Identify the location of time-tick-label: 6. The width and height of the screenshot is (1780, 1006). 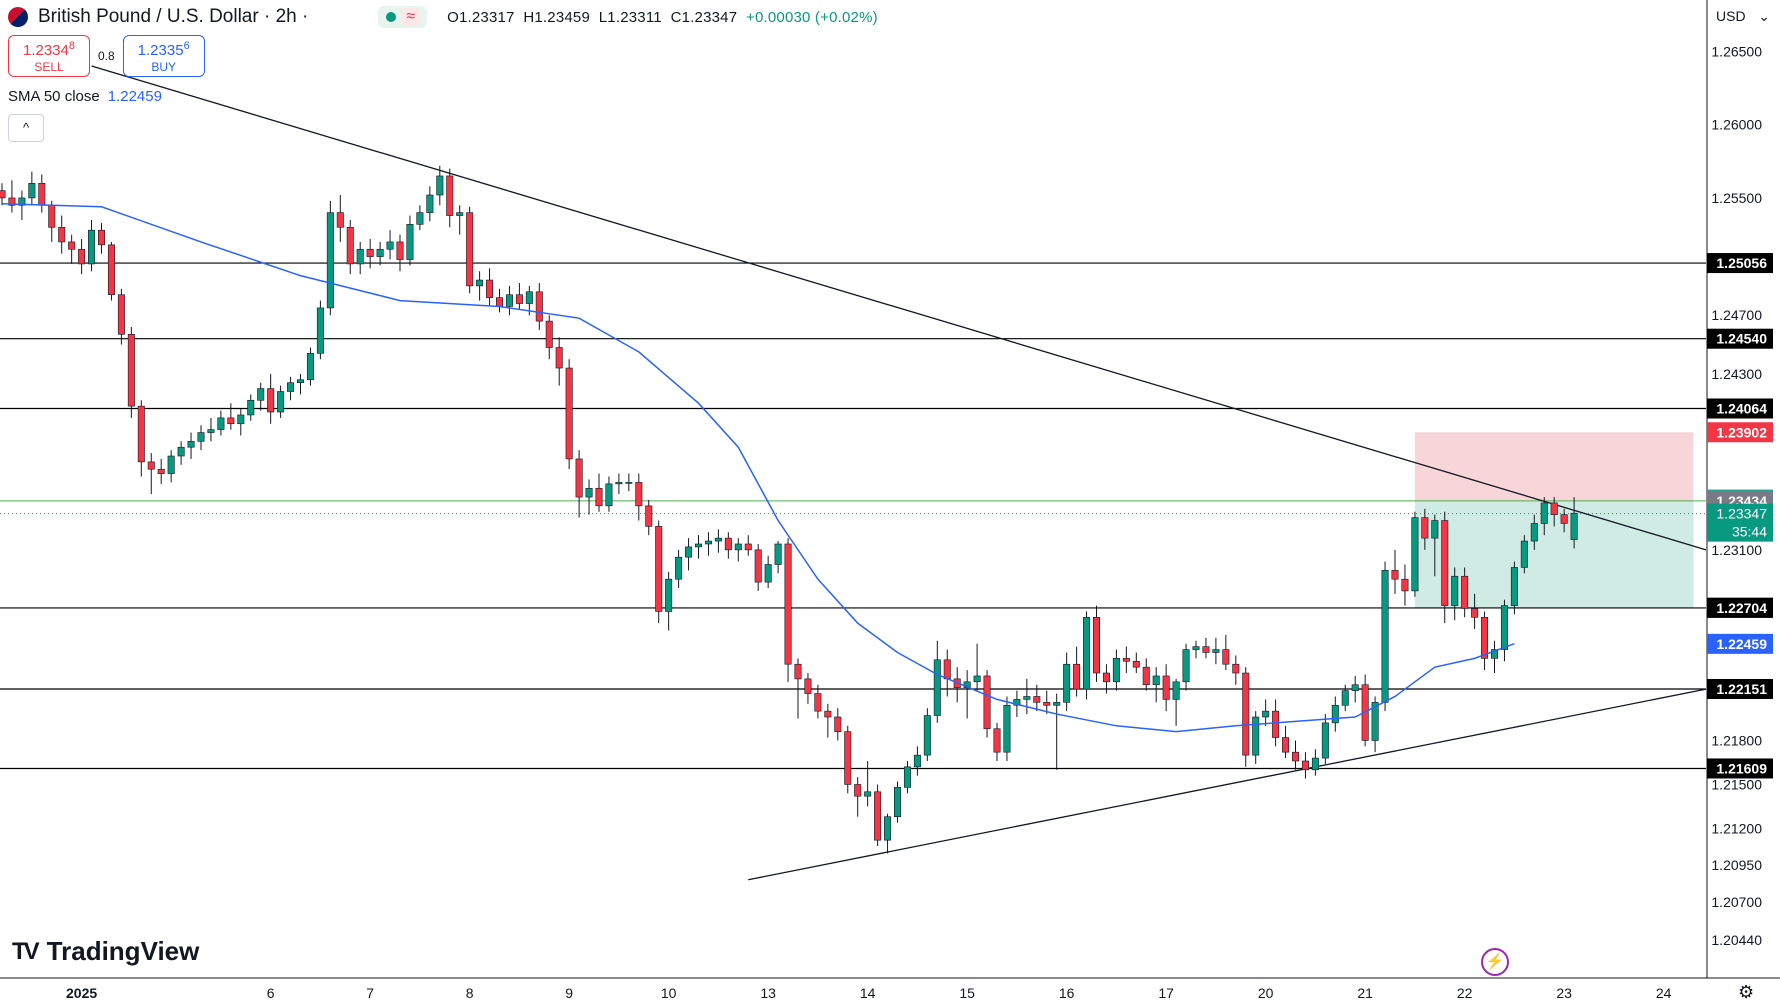
(271, 993).